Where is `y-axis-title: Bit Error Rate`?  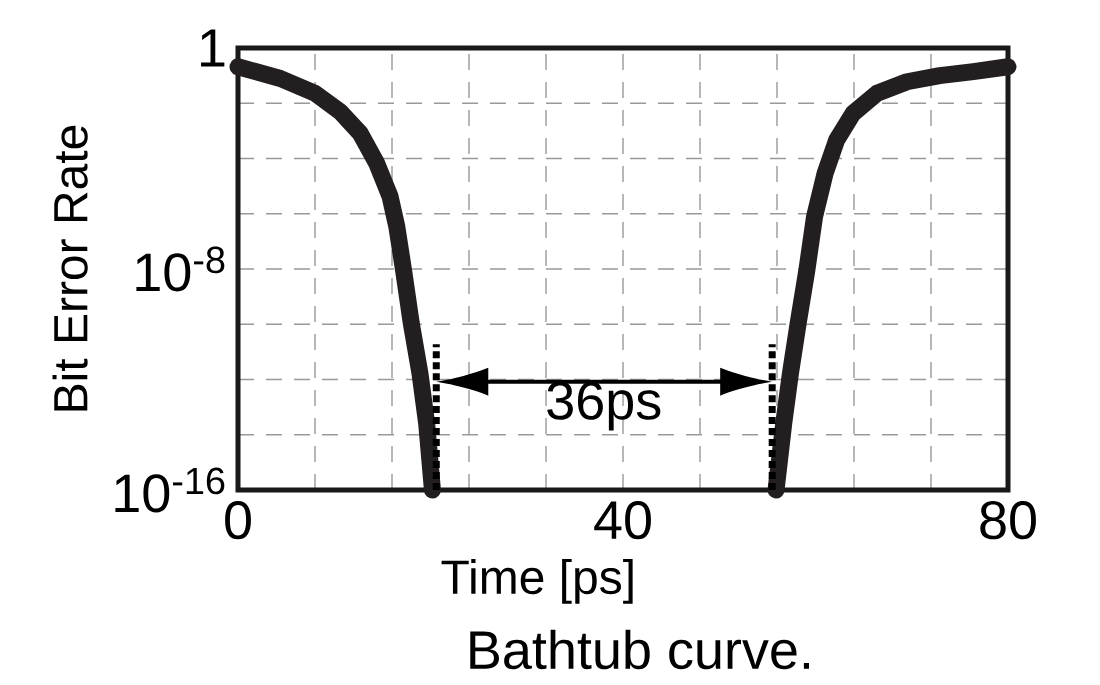 y-axis-title: Bit Error Rate is located at coordinates (70, 268).